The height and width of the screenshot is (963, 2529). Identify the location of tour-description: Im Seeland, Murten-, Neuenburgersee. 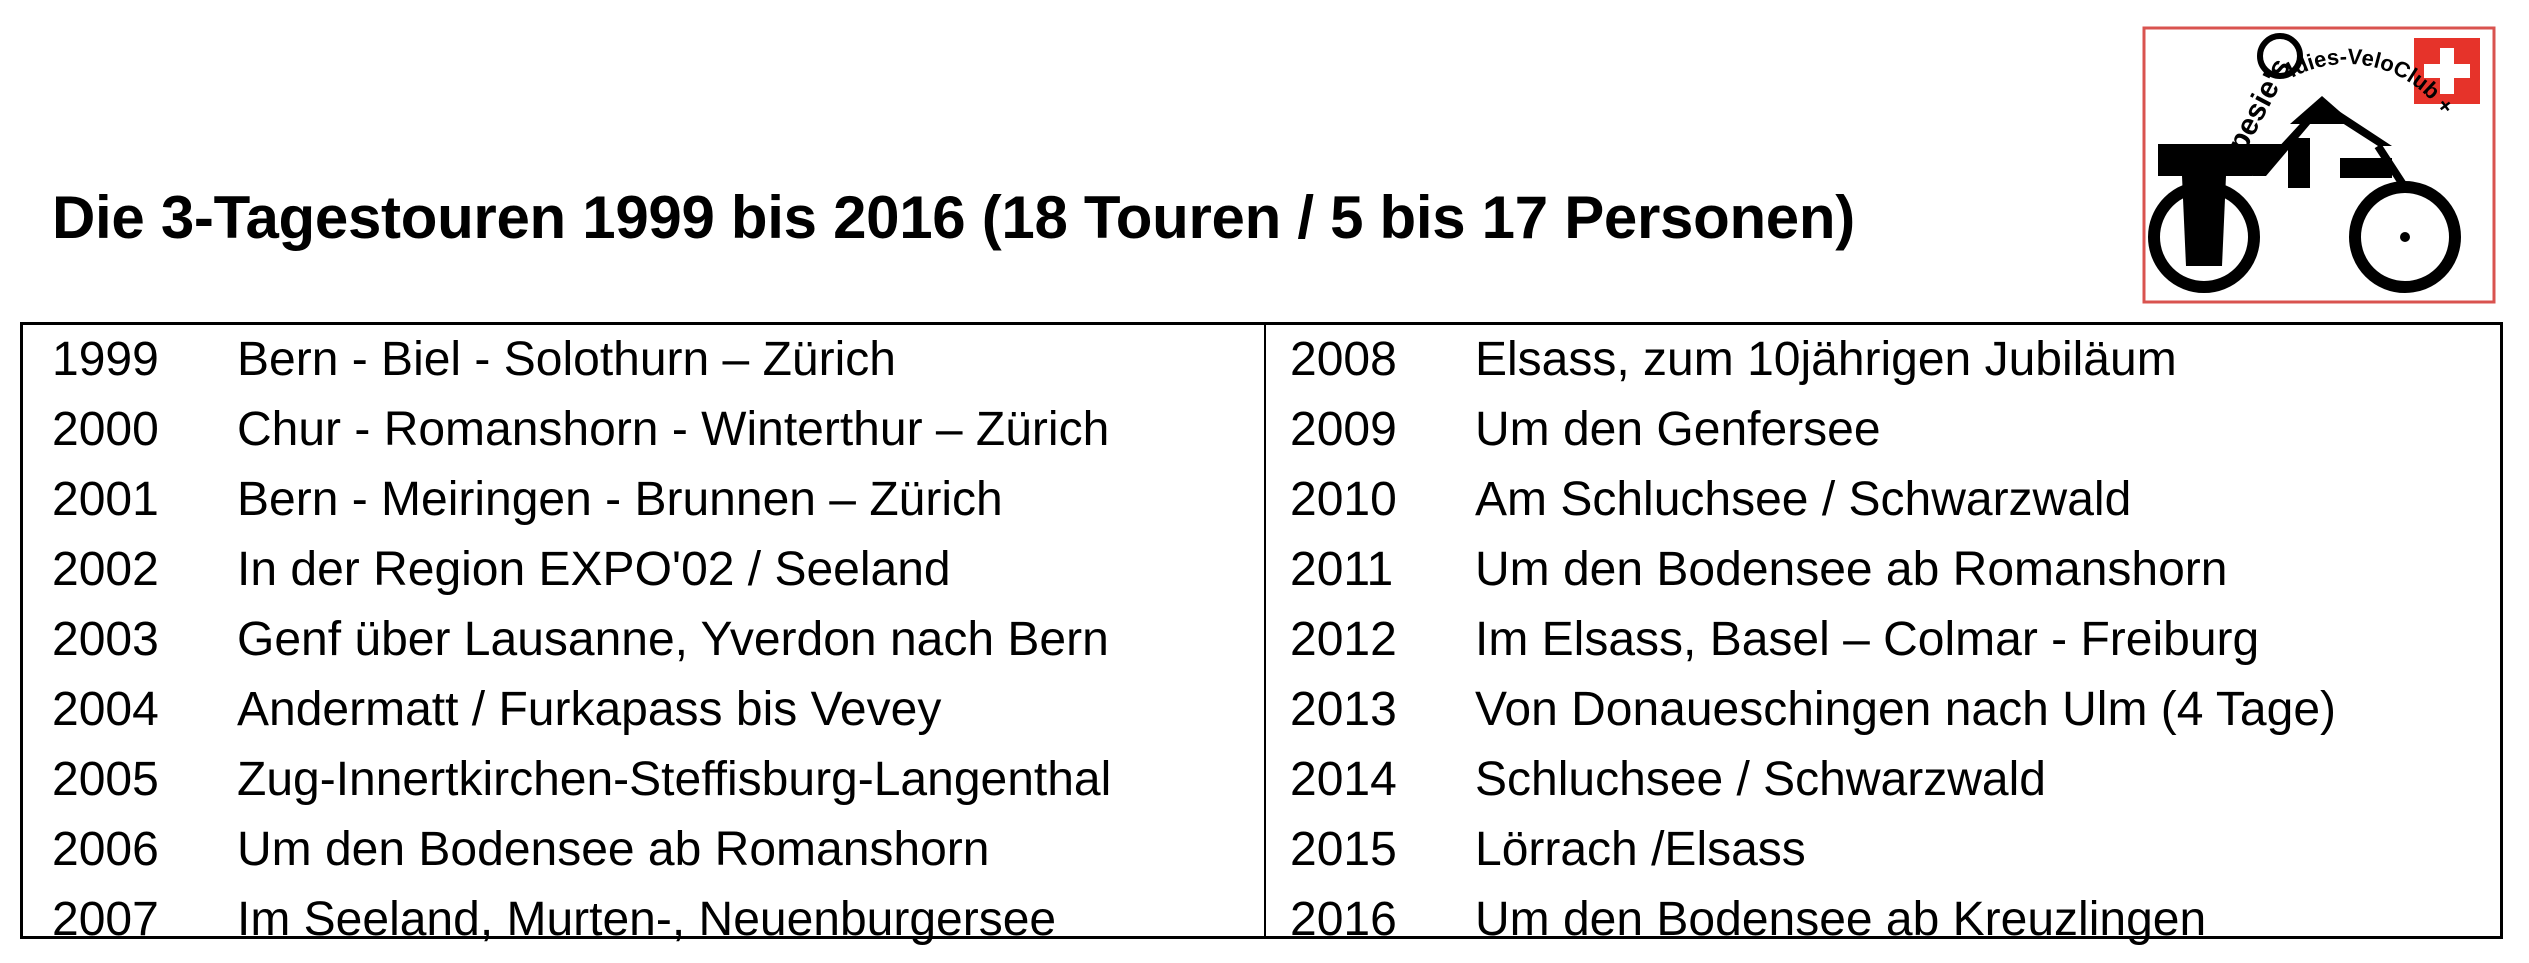
(647, 919).